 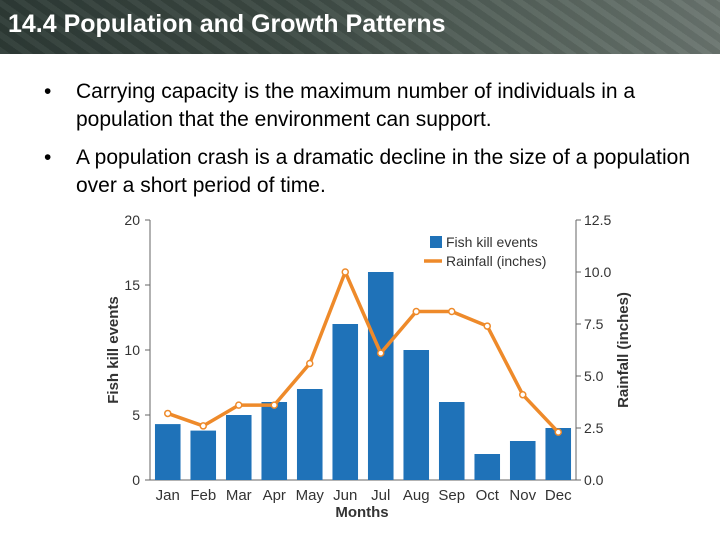 I want to click on rainfall-point-nov, so click(x=523, y=394).